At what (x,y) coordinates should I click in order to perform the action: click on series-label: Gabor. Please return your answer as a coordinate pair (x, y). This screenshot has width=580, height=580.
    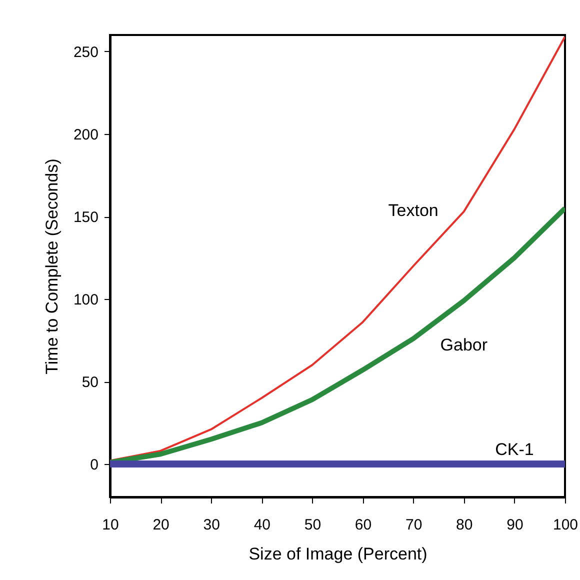
    Looking at the image, I should click on (464, 345).